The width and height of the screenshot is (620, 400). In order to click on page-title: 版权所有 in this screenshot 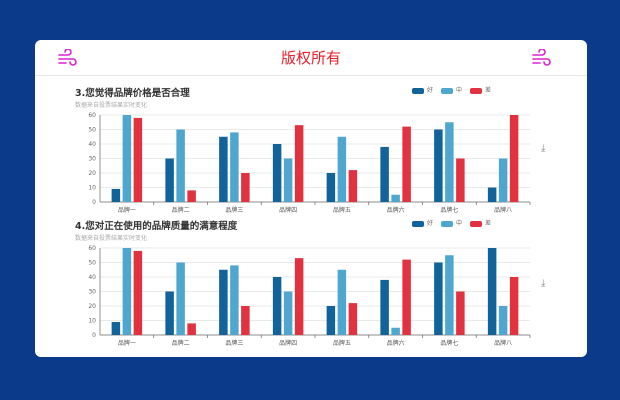, I will do `click(310, 58)`.